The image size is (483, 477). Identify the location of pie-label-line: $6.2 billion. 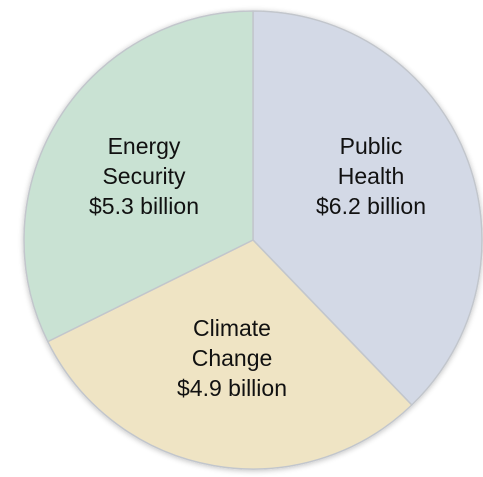
(371, 206).